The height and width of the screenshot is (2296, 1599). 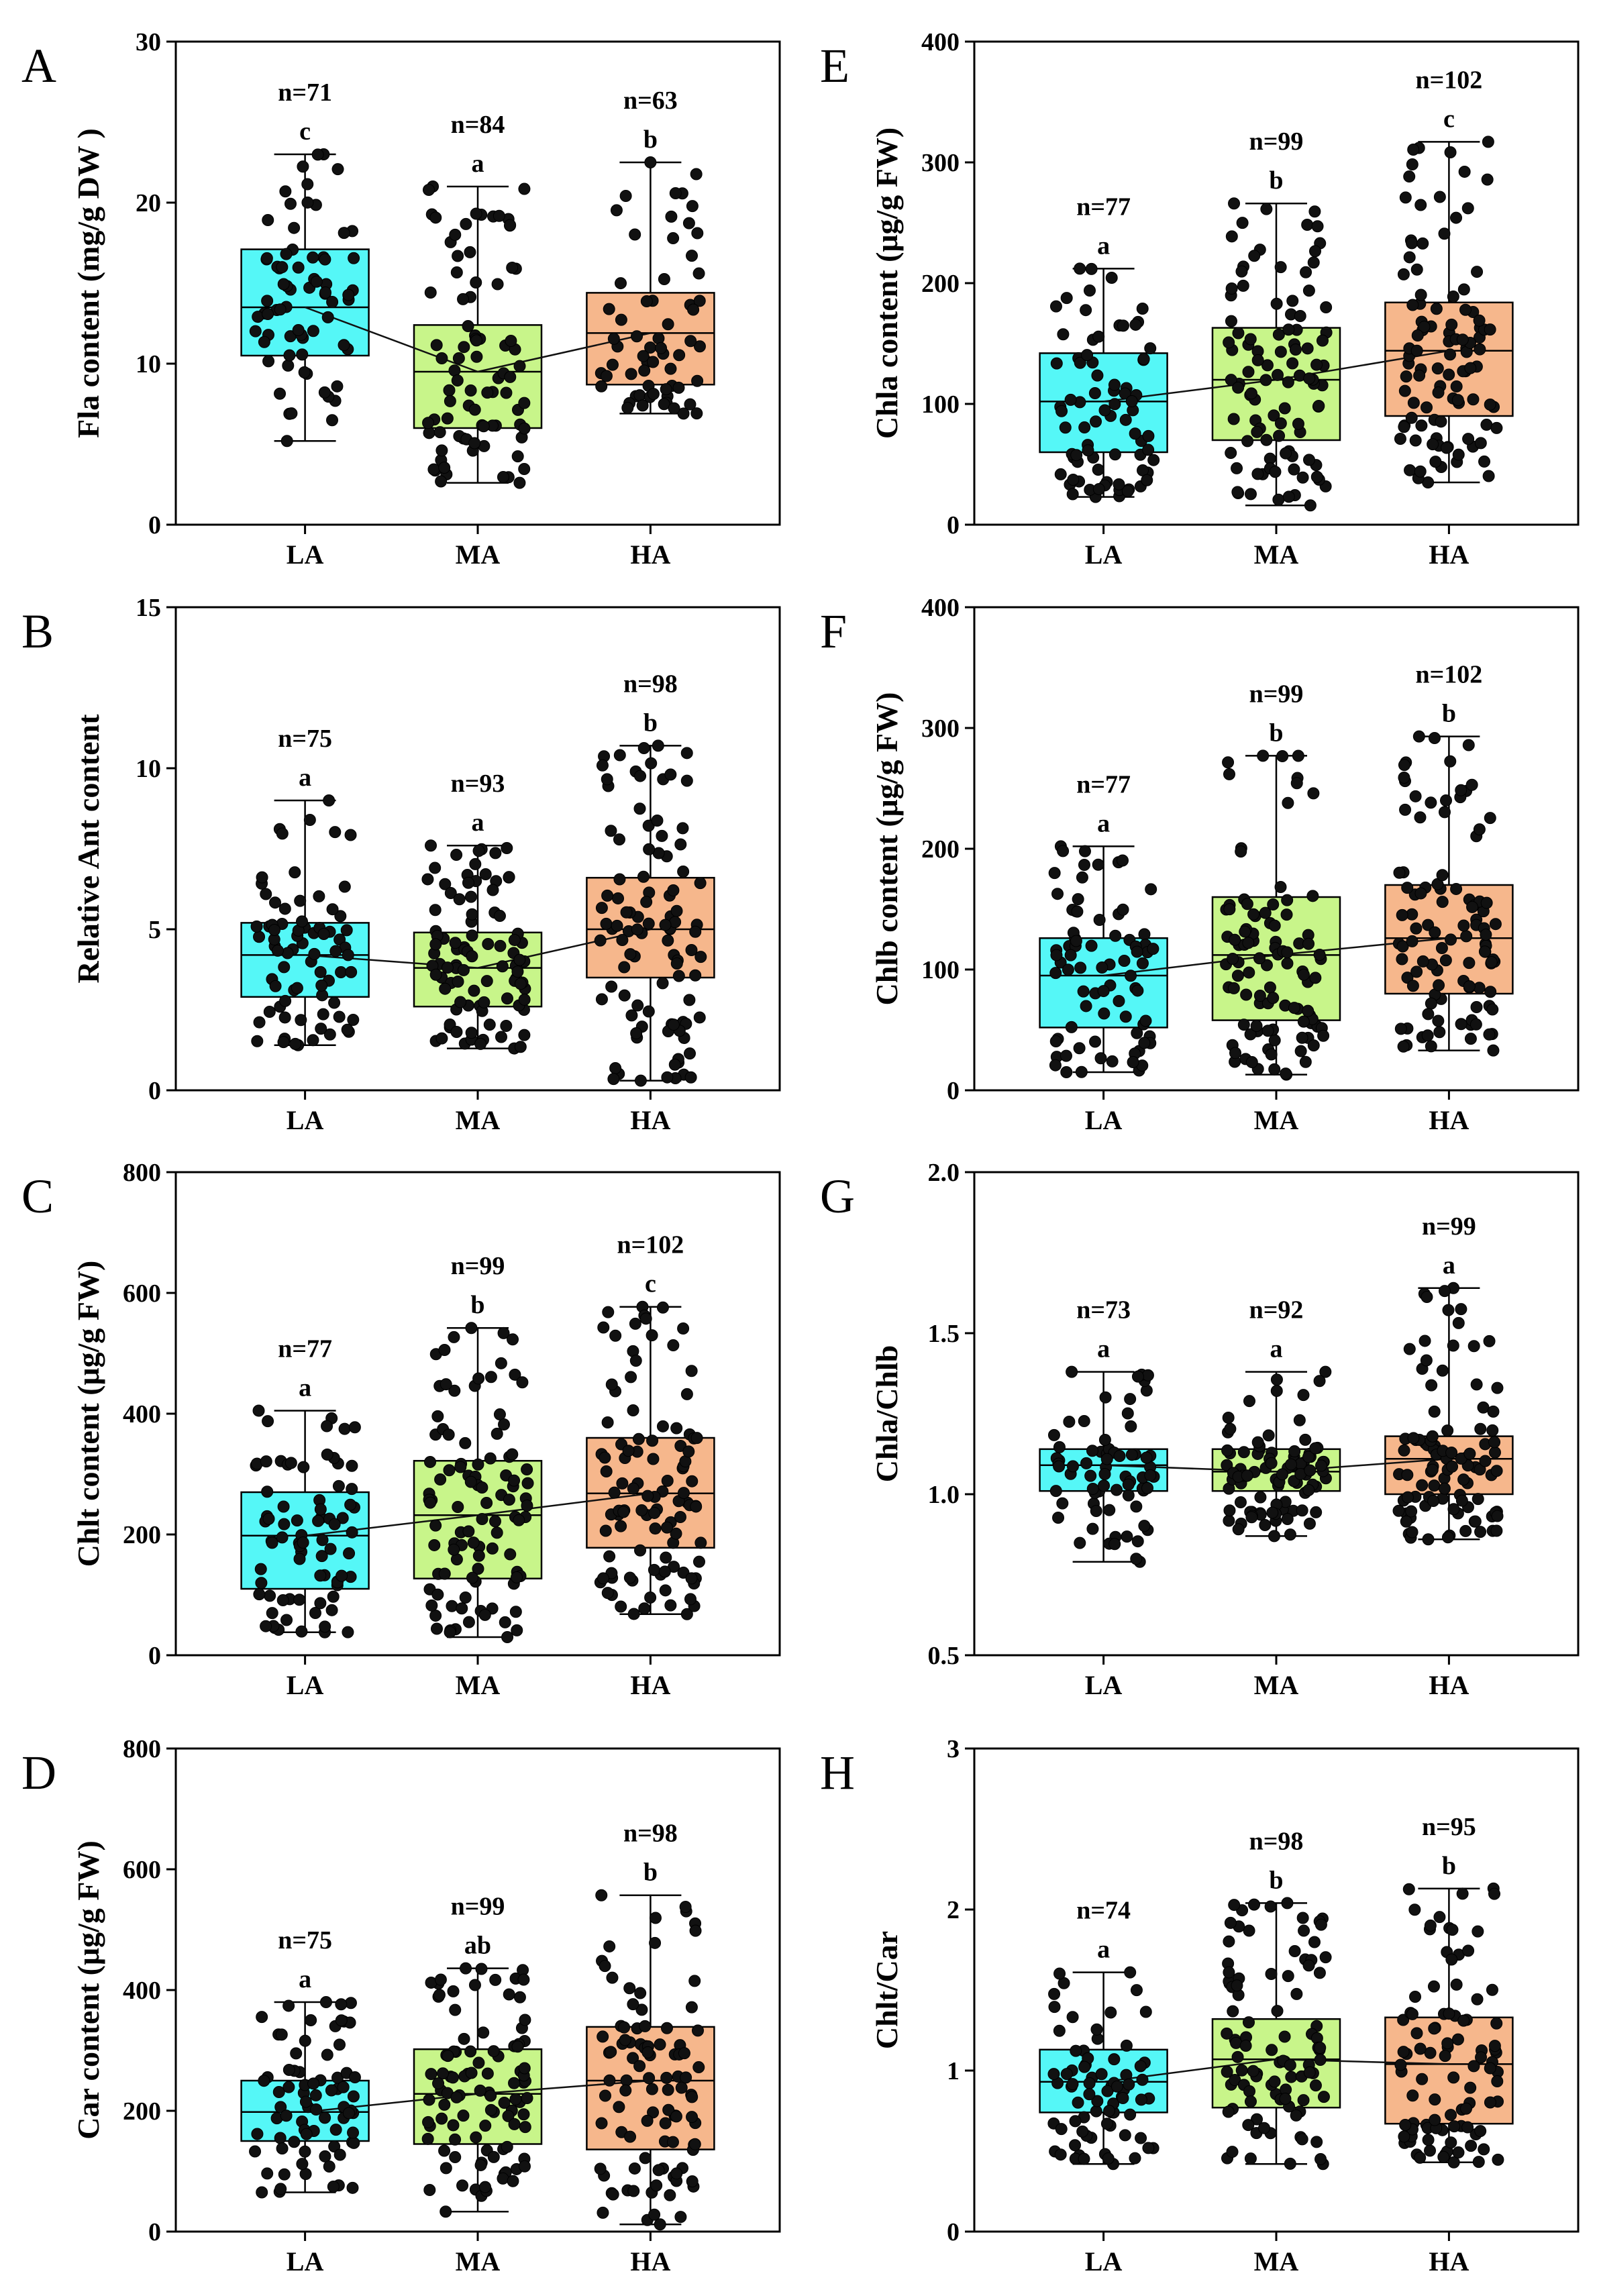 I want to click on y-axis-title: Chla content (μg/g FW), so click(x=887, y=283).